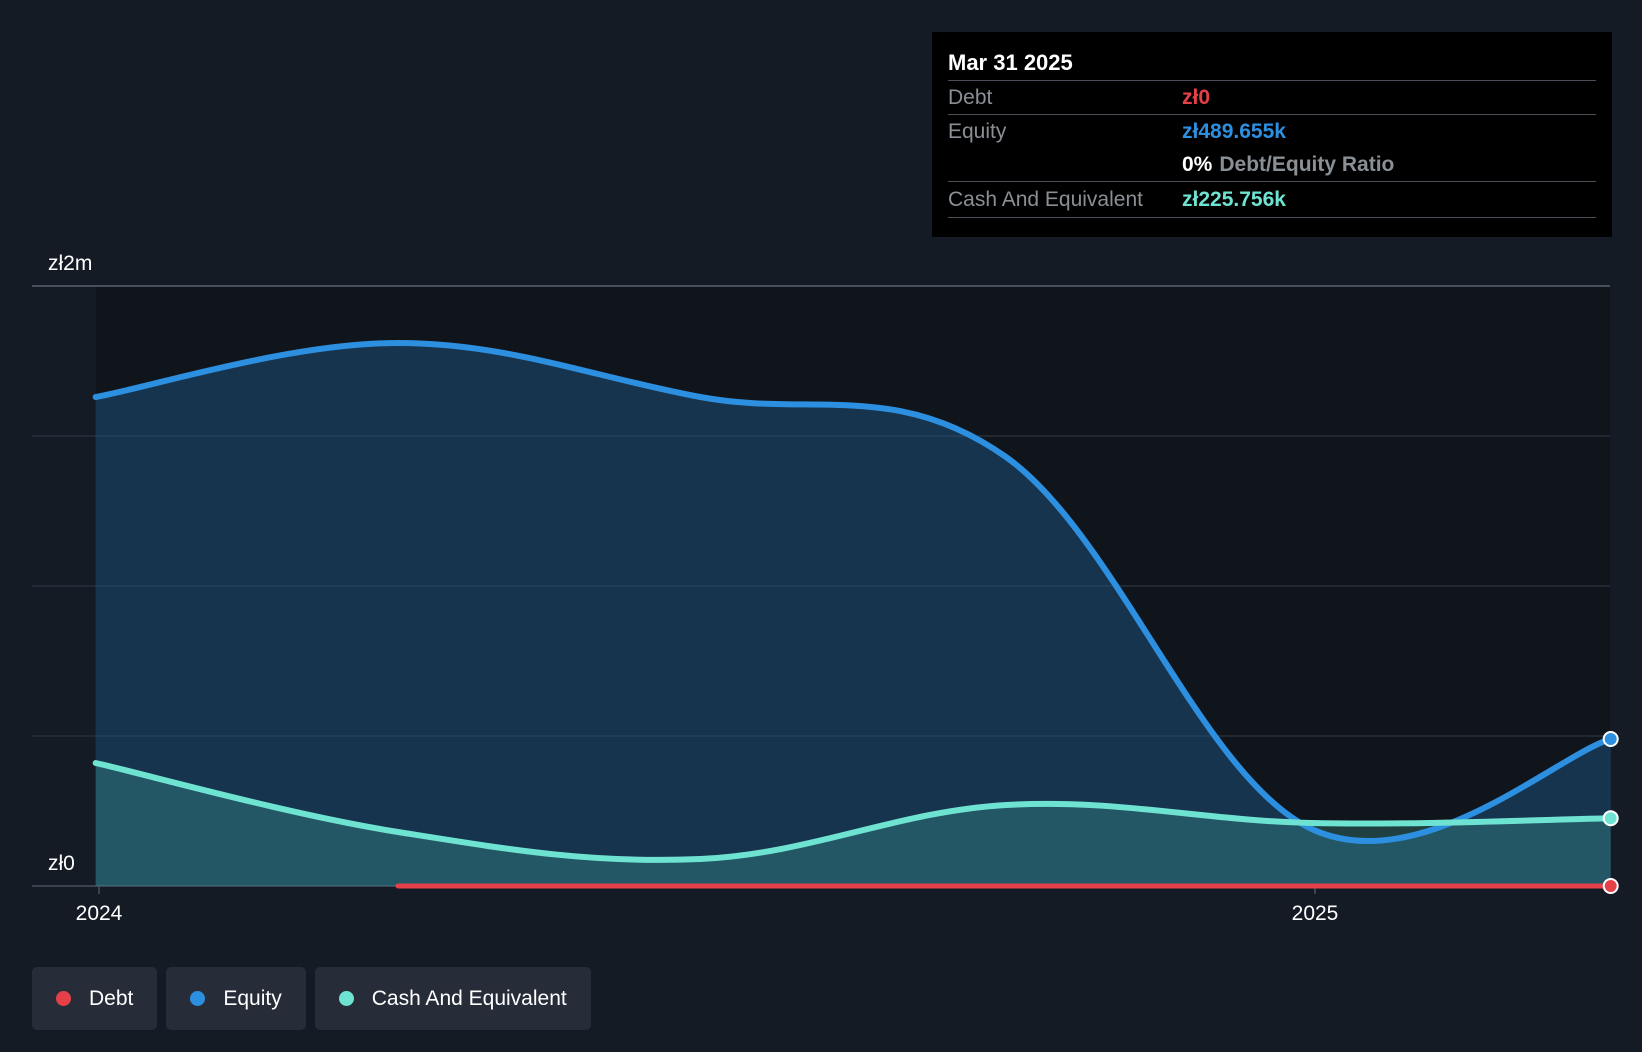  Describe the element at coordinates (1610, 739) in the screenshot. I see `equity-end-point` at that location.